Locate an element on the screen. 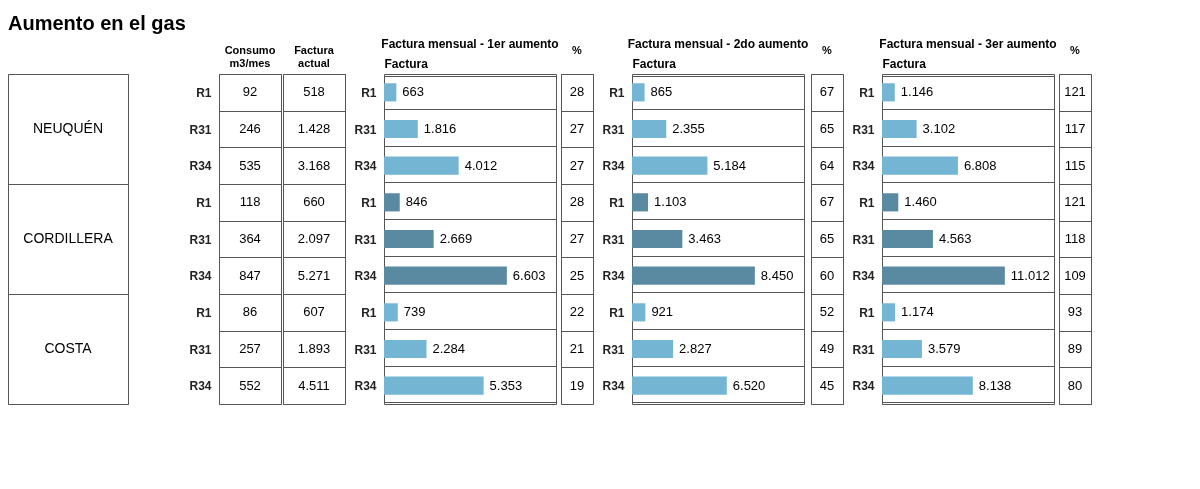 The image size is (1200, 489). text: 22 is located at coordinates (577, 312).